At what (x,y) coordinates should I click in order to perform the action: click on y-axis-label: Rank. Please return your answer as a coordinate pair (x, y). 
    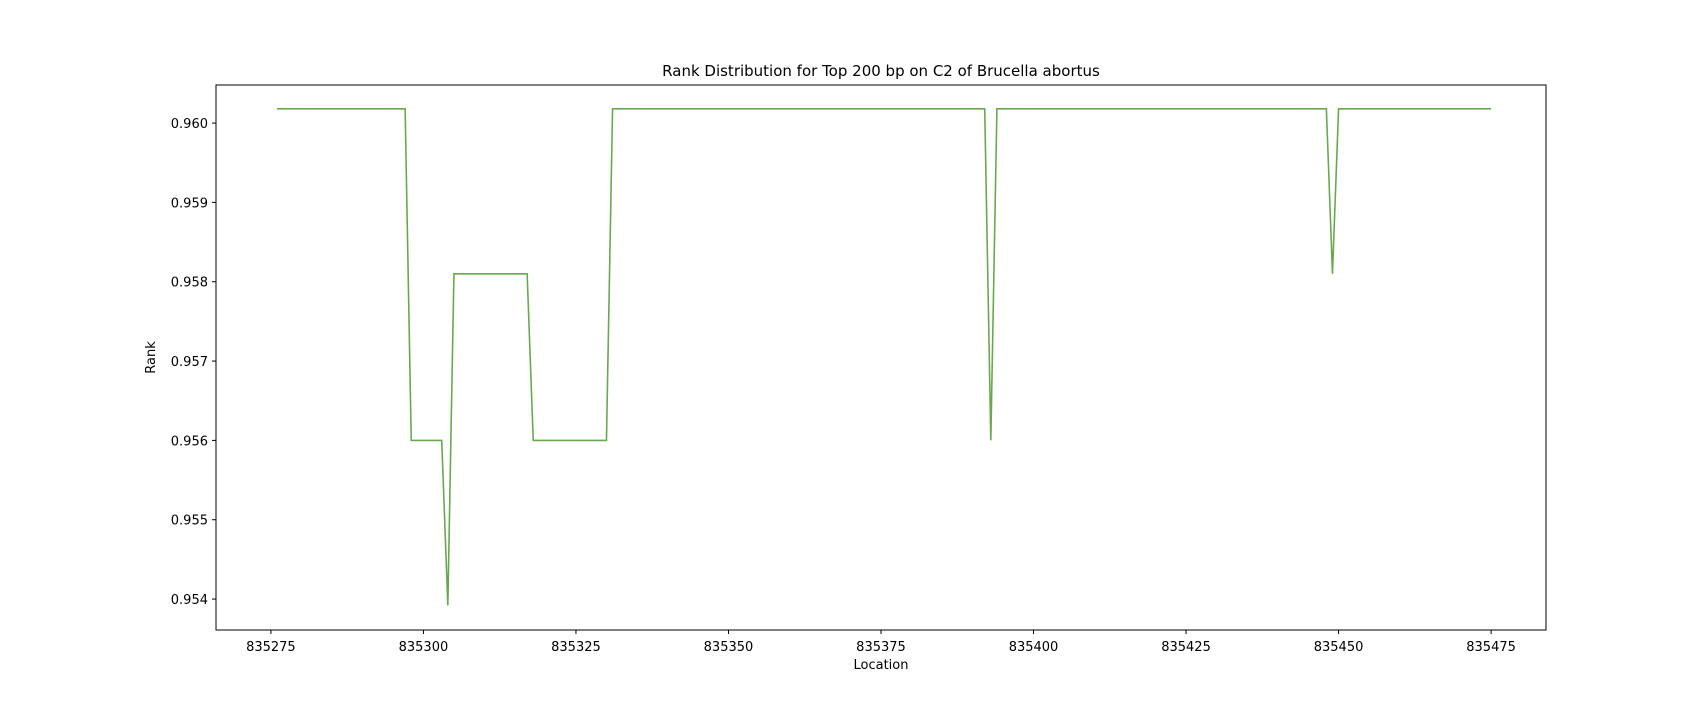
    Looking at the image, I should click on (151, 357).